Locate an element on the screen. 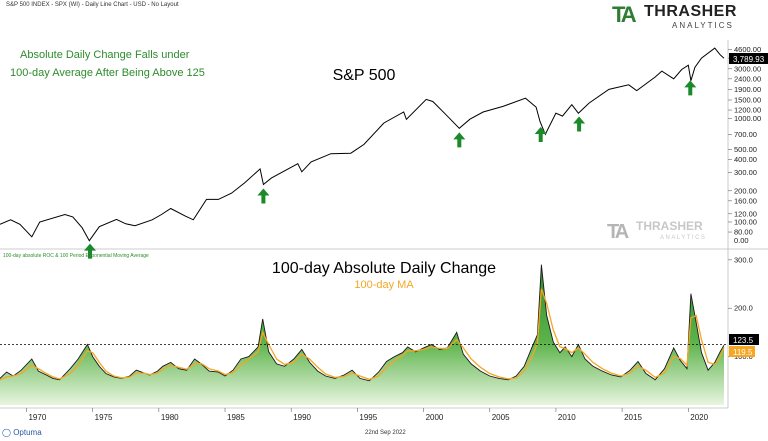 This screenshot has height=441, width=768. x-tick-label: 2020 is located at coordinates (699, 417).